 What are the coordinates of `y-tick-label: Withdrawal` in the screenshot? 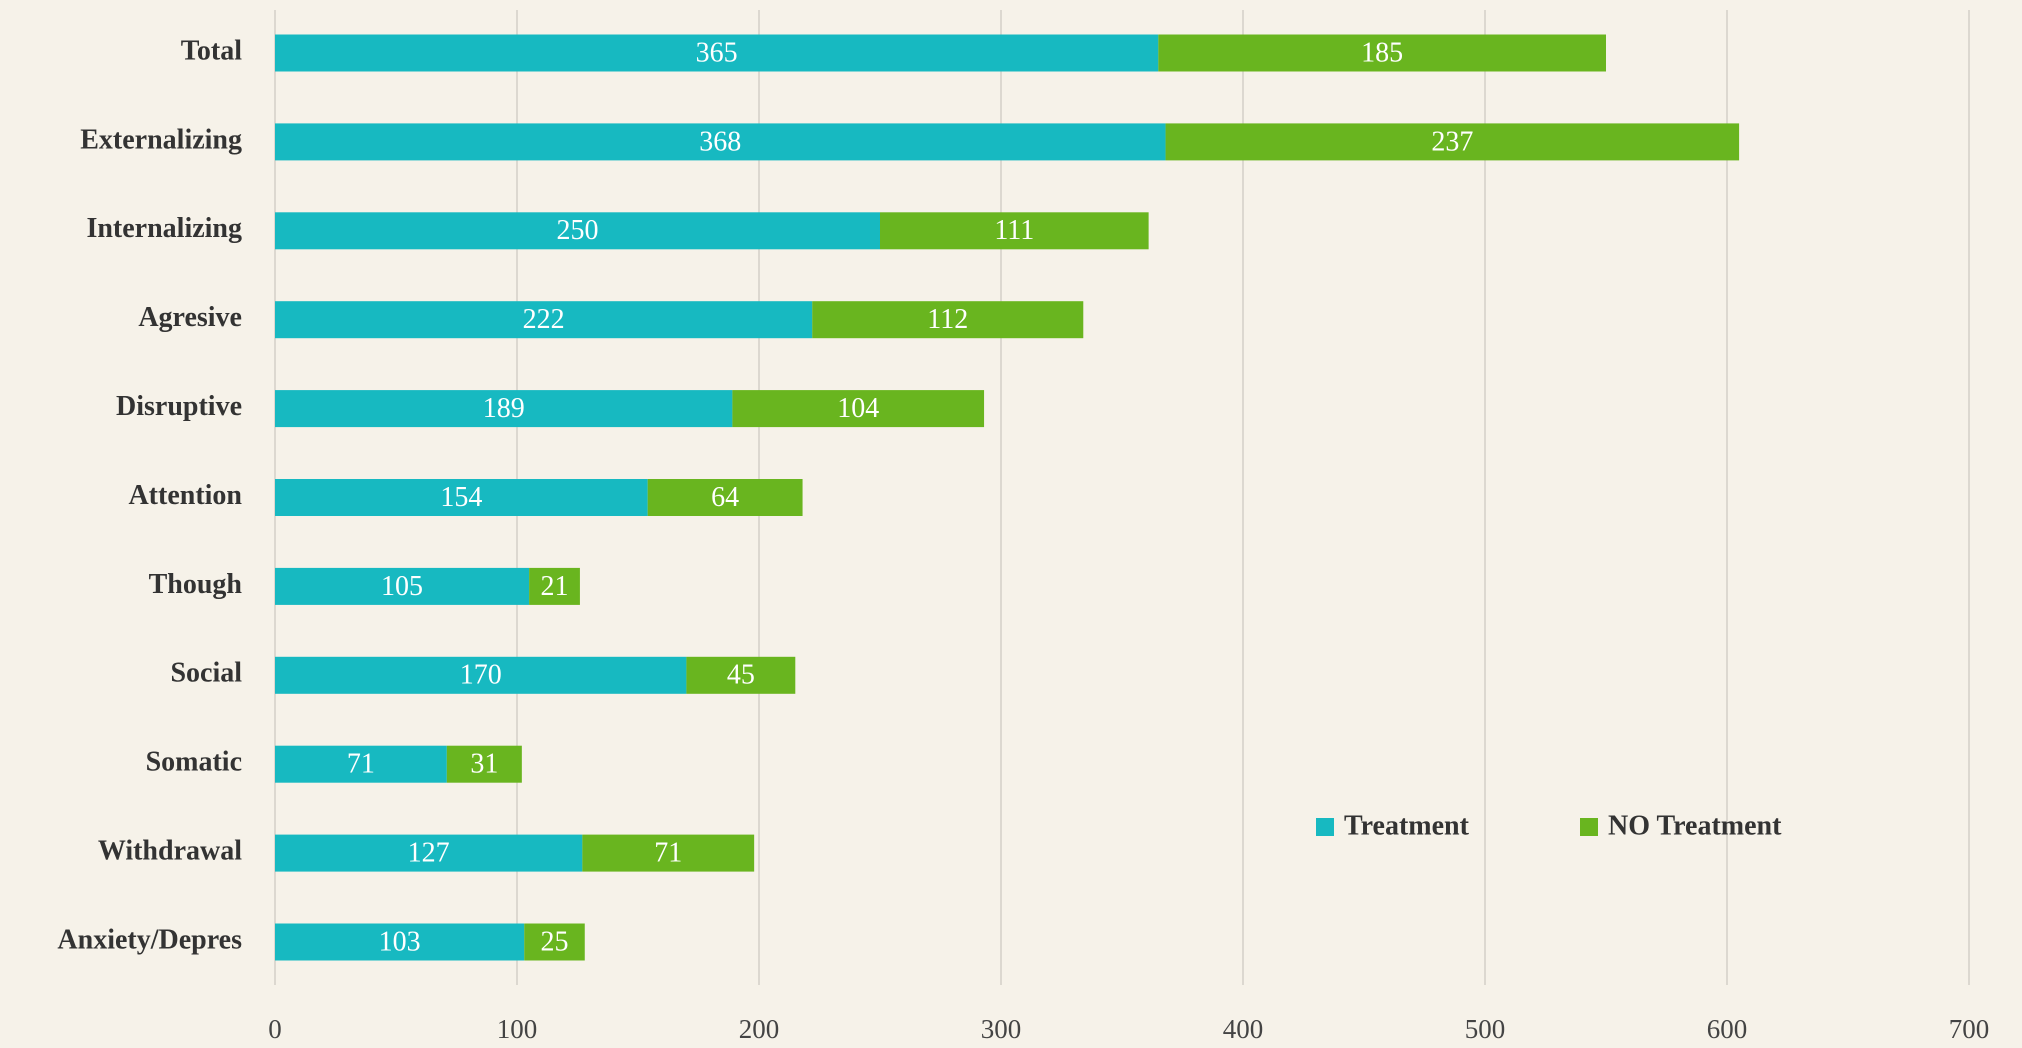 It's located at (170, 851).